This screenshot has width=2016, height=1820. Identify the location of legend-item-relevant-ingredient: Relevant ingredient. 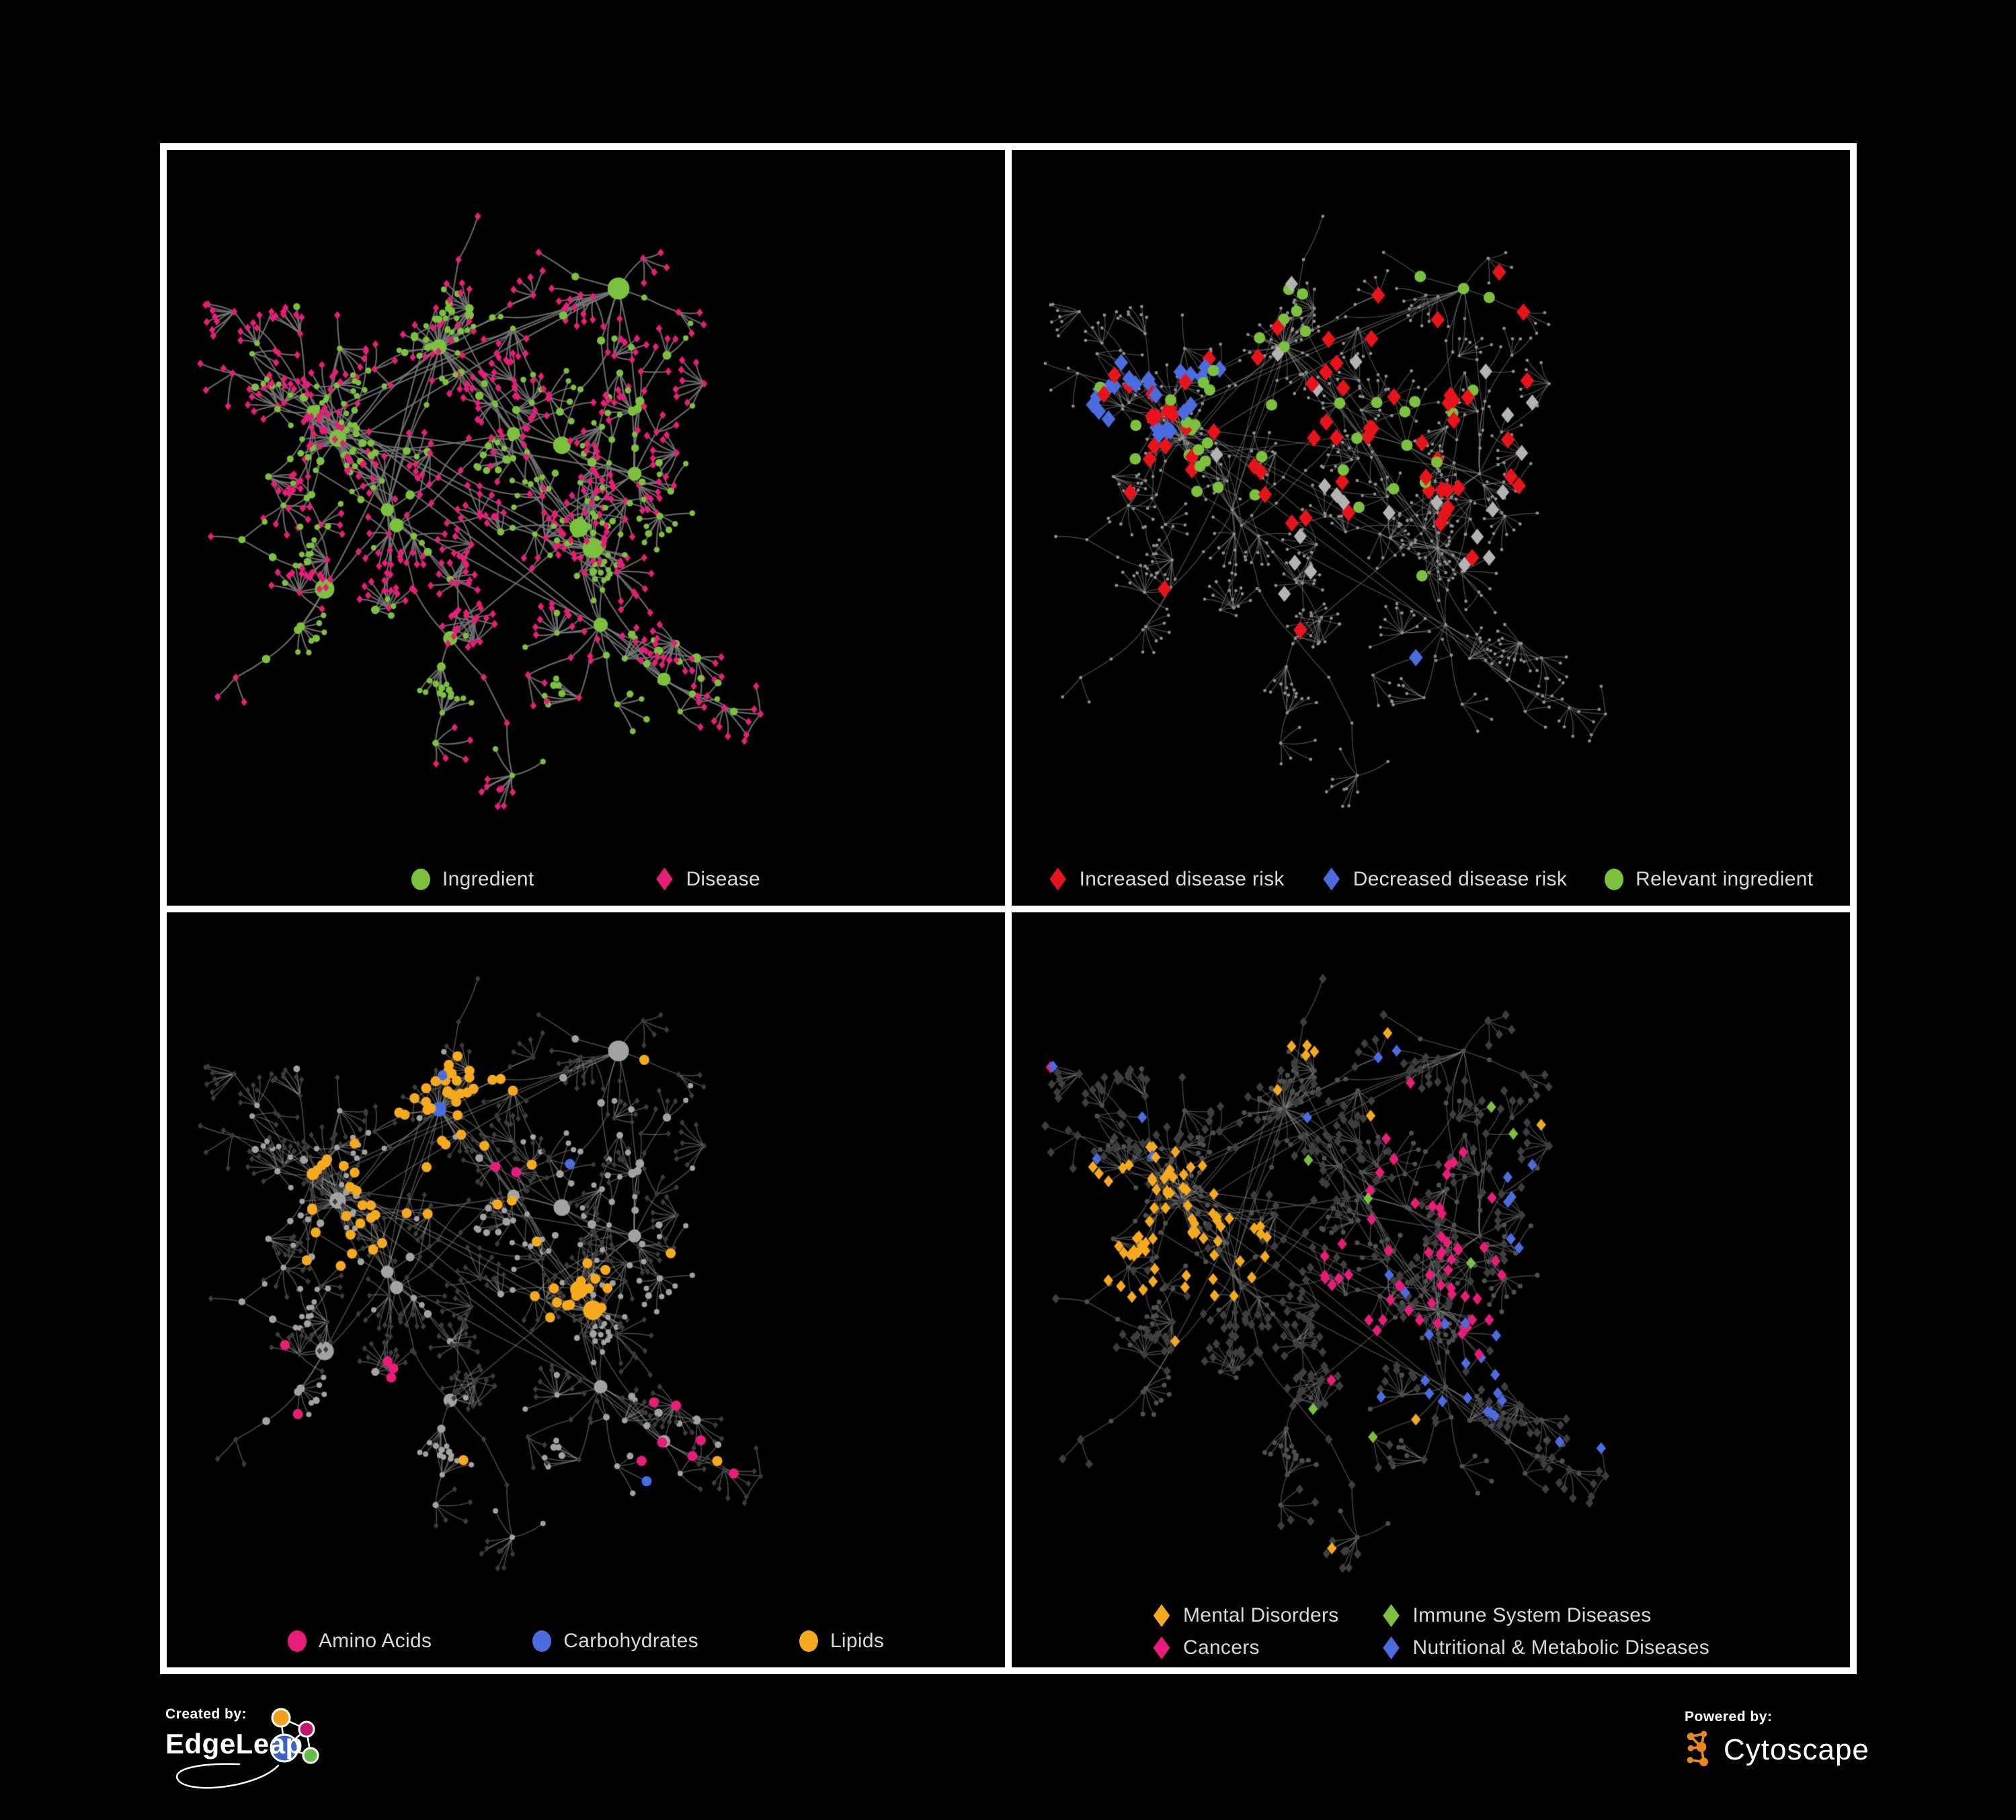
(1709, 879).